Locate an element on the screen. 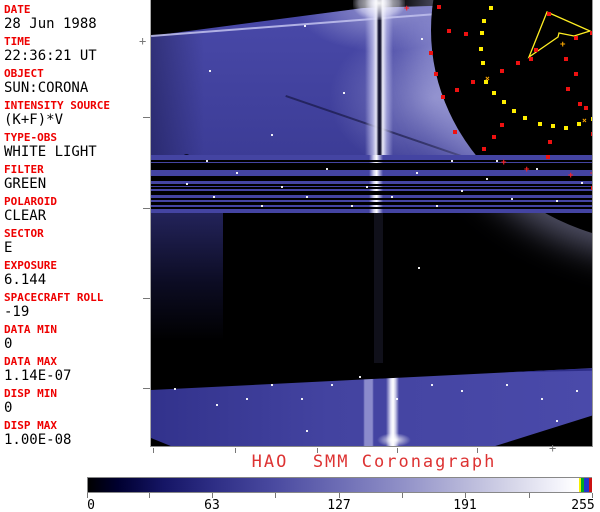 This screenshot has height=512, width=600. pylon-streak-glow is located at coordinates (379, 10).